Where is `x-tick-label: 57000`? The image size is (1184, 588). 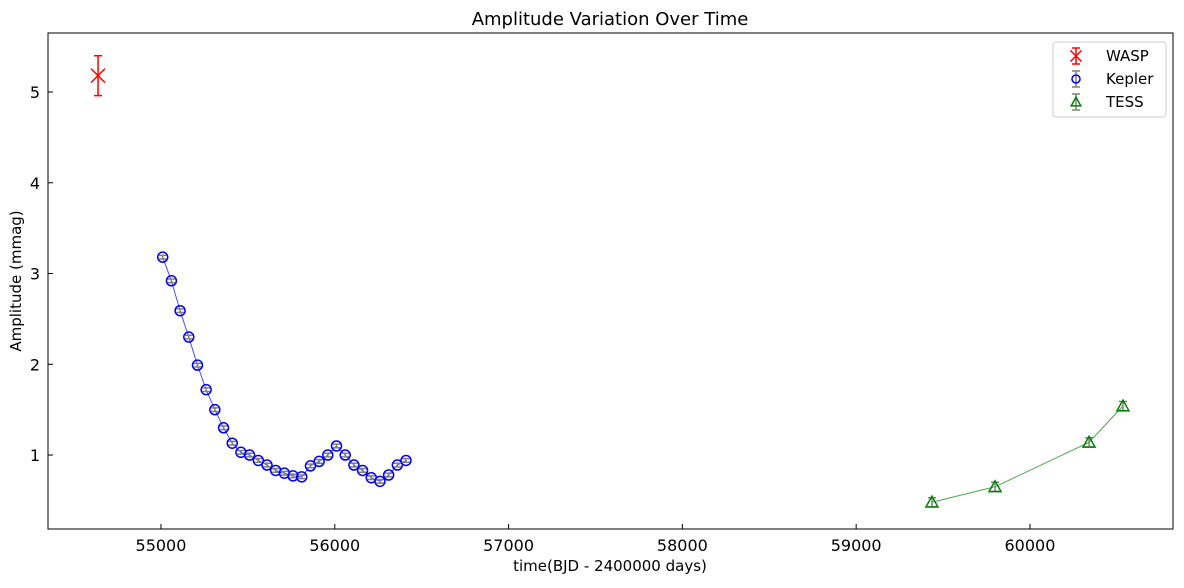 x-tick-label: 57000 is located at coordinates (508, 545).